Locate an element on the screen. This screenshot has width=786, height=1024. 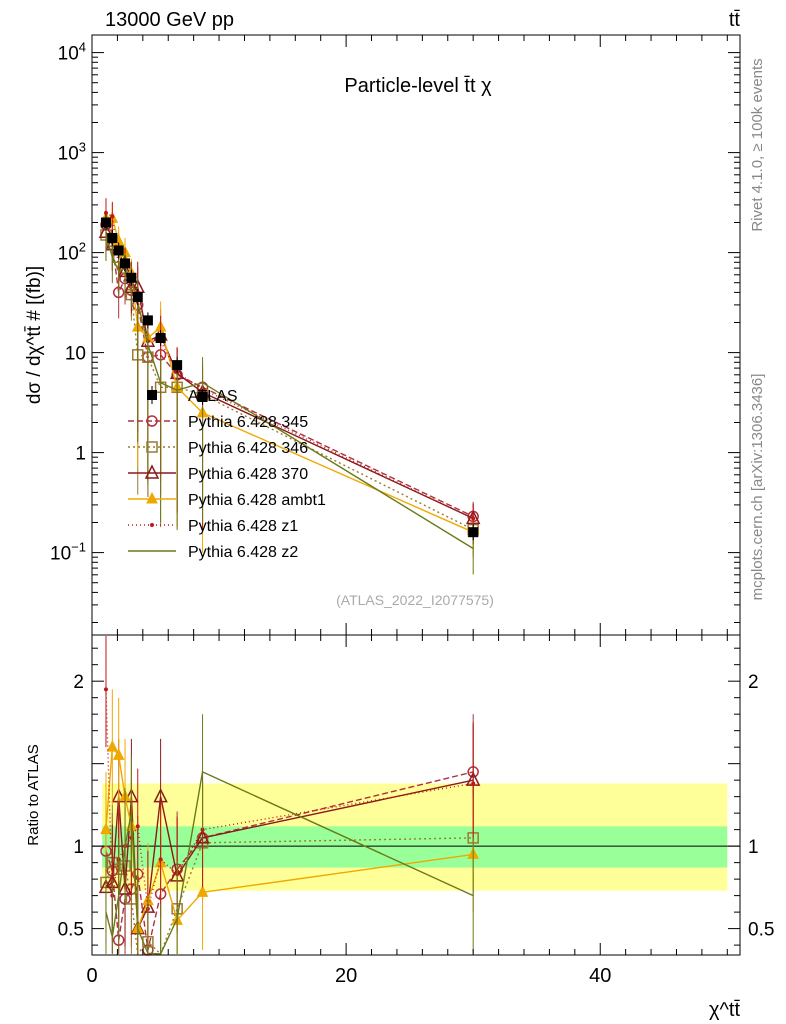
legend-entry-2: Pythia 6.428 370 is located at coordinates (218, 473).